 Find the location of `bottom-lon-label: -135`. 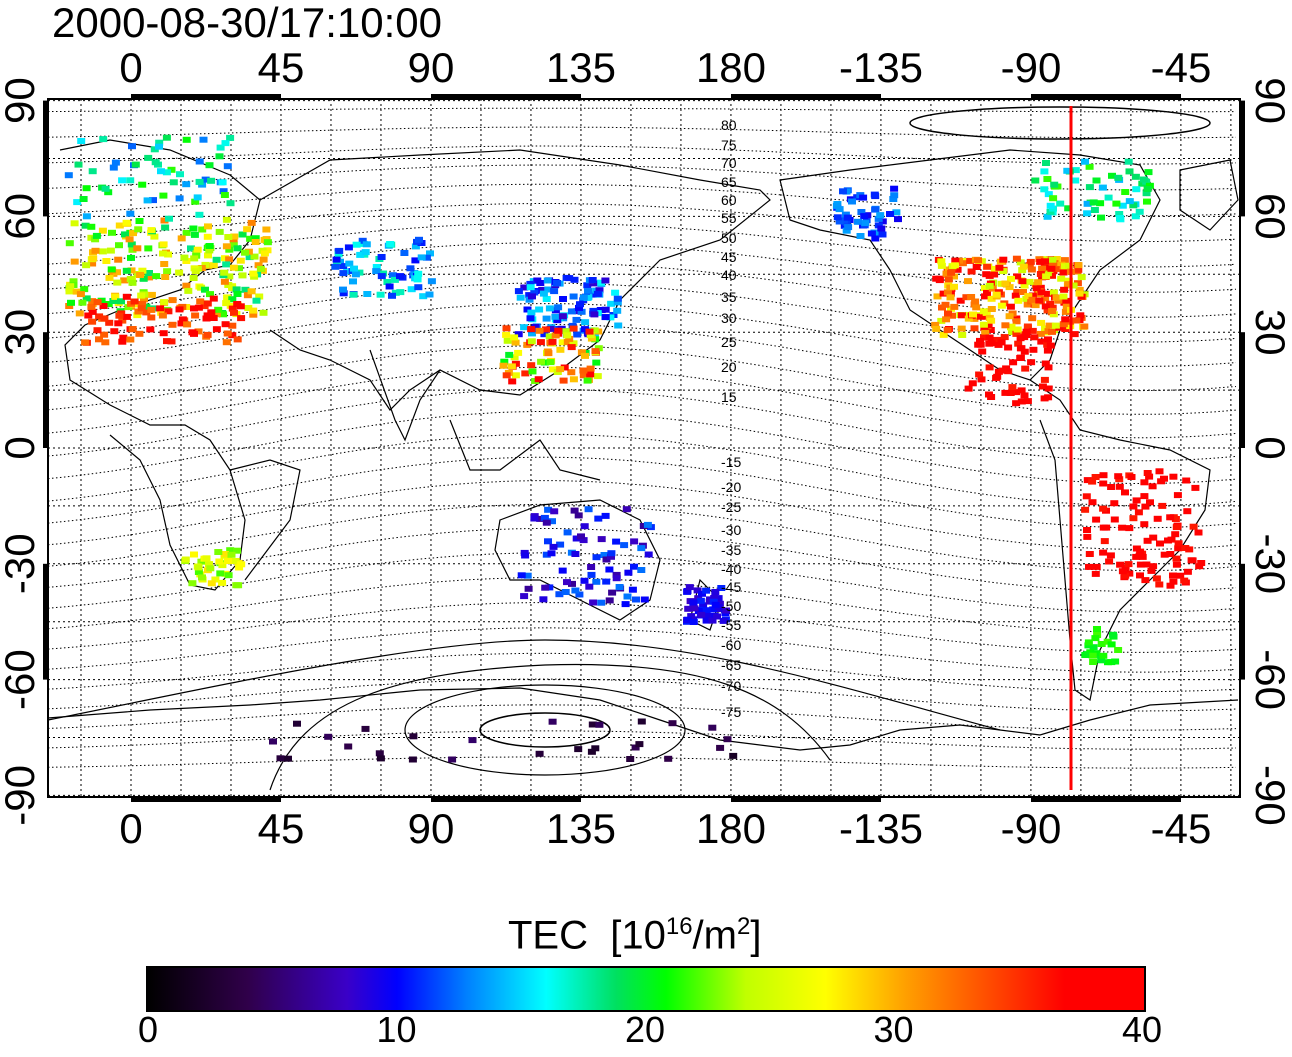

bottom-lon-label: -135 is located at coordinates (881, 828).